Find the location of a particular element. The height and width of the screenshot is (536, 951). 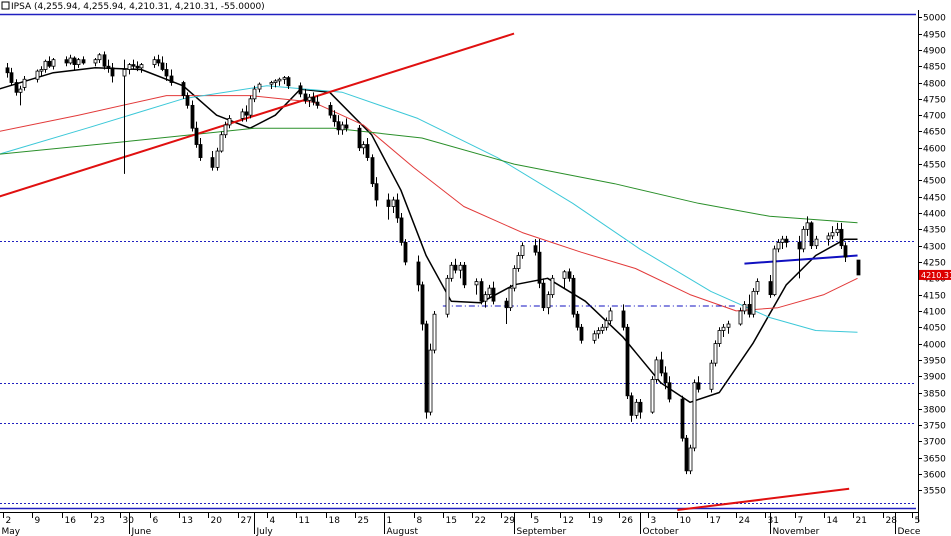

y-tick-label: 4800 is located at coordinates (934, 85).